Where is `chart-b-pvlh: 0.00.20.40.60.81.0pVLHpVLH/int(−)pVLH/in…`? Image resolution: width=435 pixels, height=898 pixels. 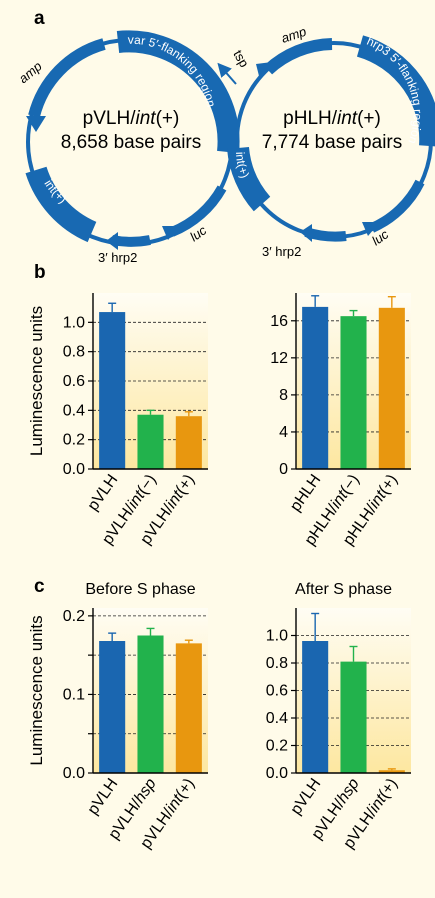
chart-b-pvlh: 0.00.20.40.60.81.0pVLHpVLH/int(−)pVLH/in… is located at coordinates (117, 420).